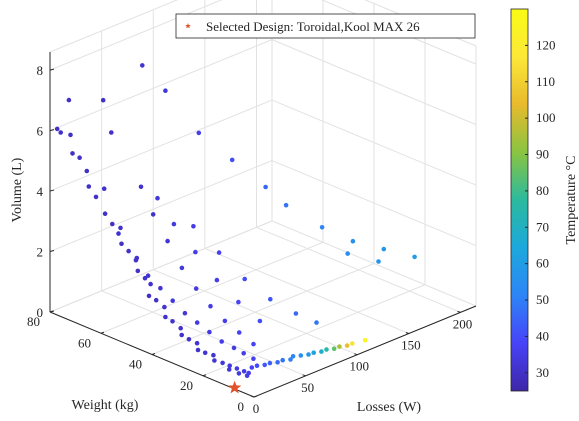 This screenshot has width=579, height=421. Describe the element at coordinates (542, 372) in the screenshot. I see `colorbar-tick-label: 30` at that location.